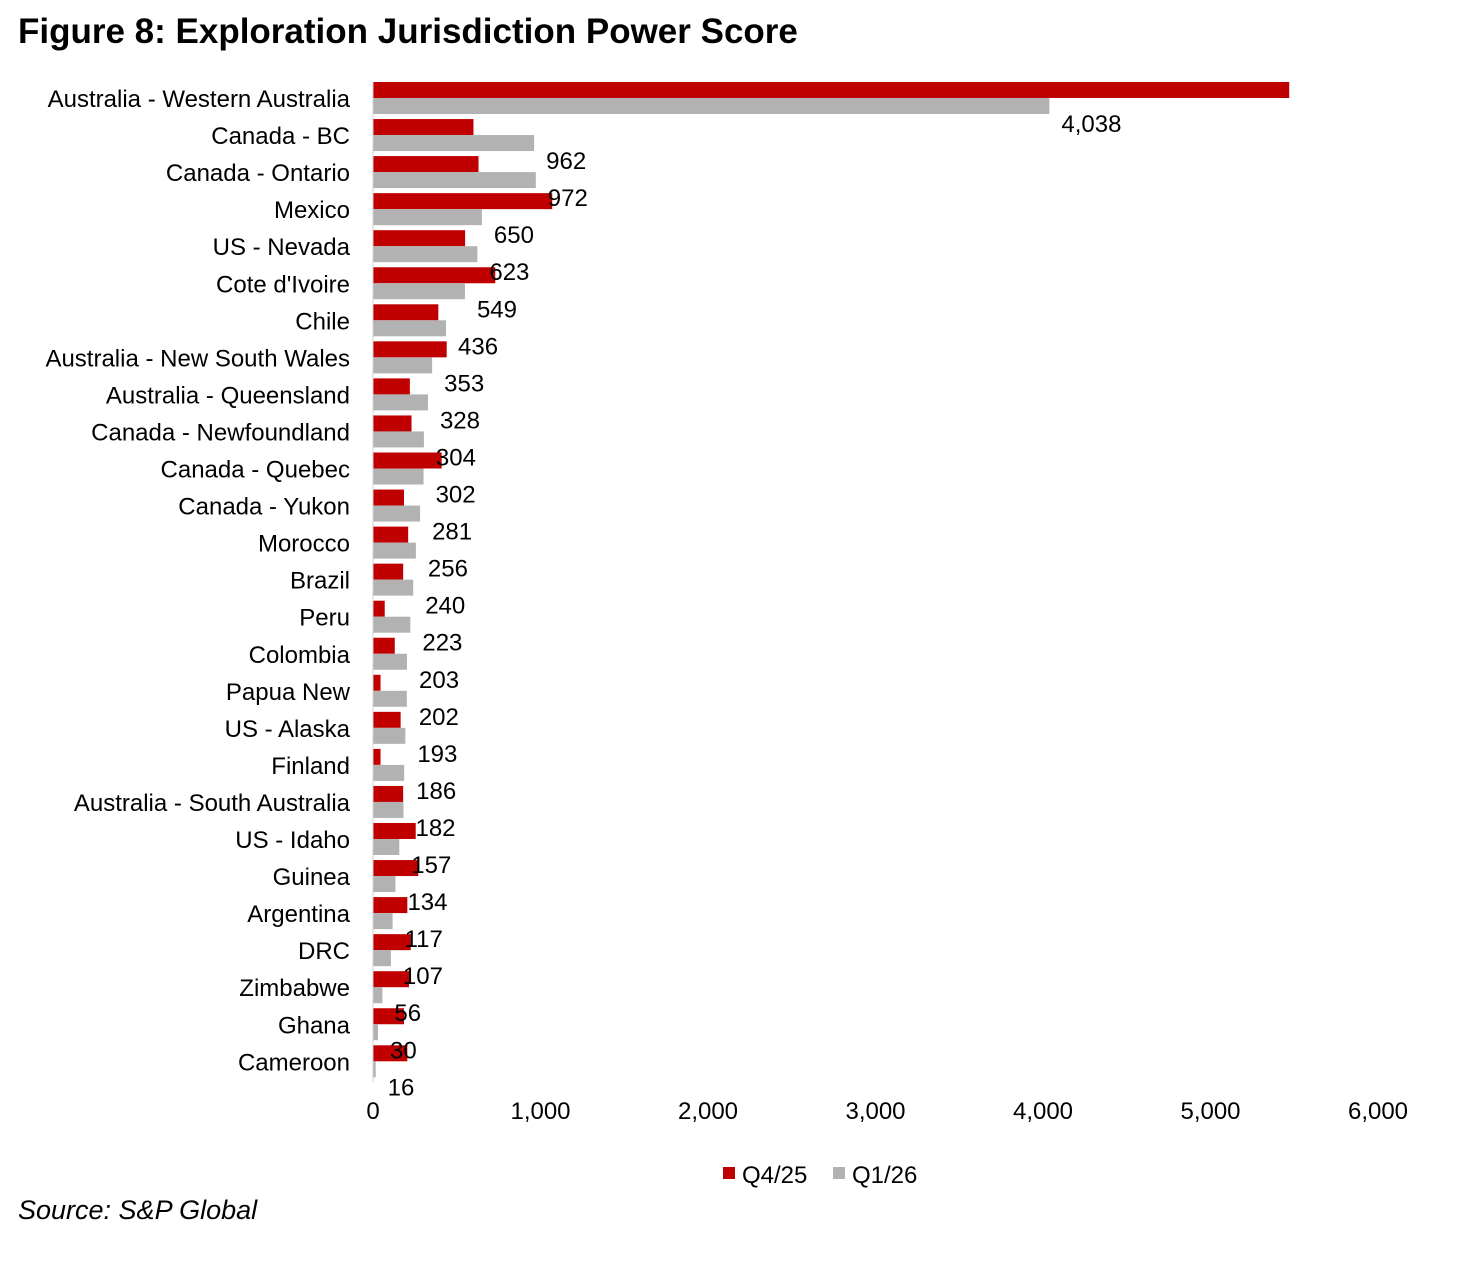 The width and height of the screenshot is (1466, 1264). Describe the element at coordinates (298, 914) in the screenshot. I see `category-label: Argentina` at that location.